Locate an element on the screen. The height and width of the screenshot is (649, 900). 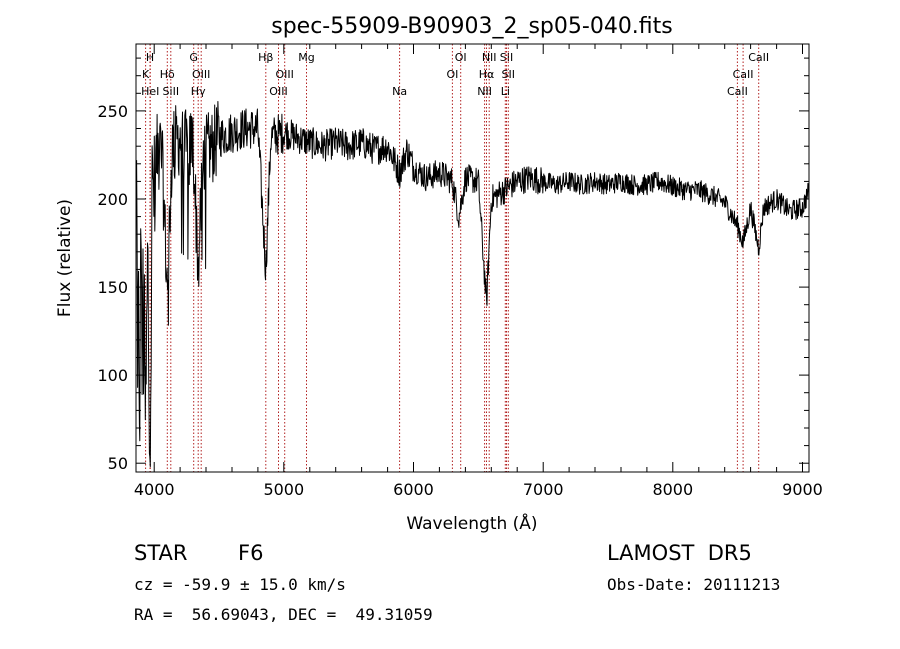
x-tick-label: 6000 is located at coordinates (413, 489).